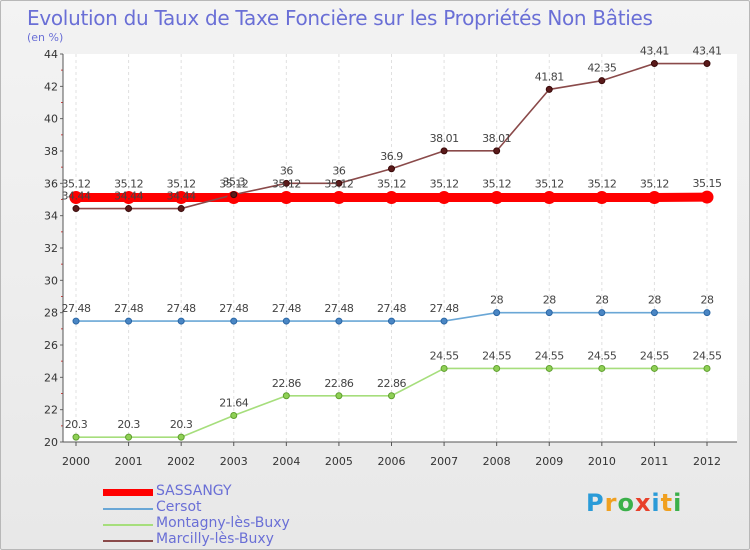  I want to click on x-tick-label: 2003, so click(234, 461).